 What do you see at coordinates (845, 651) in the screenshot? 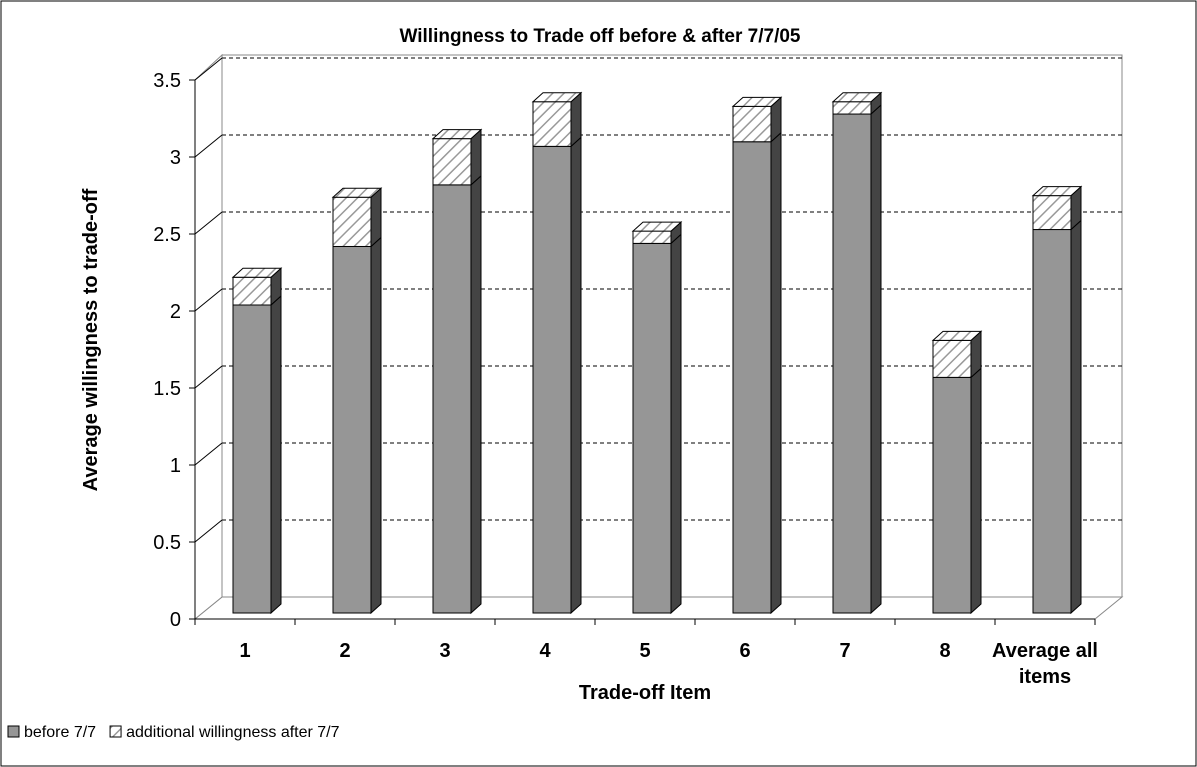
I see `x-tick-label: 7` at bounding box center [845, 651].